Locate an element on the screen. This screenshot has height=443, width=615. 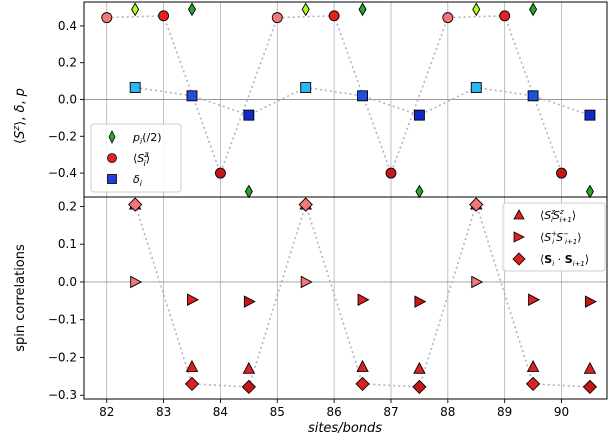
legend-marker-szsz is located at coordinates (519, 214).